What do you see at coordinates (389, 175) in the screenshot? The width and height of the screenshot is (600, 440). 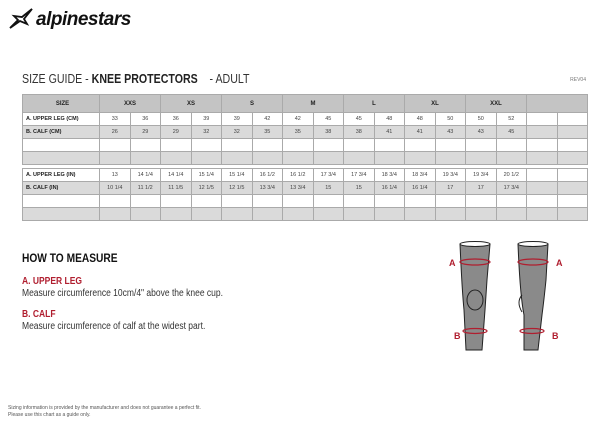 I see `table-cell: 18 3/4` at bounding box center [389, 175].